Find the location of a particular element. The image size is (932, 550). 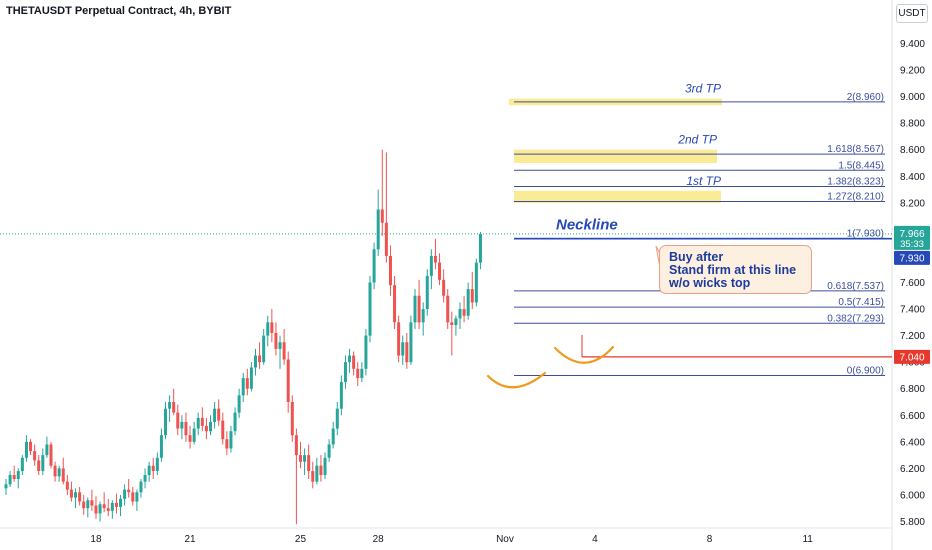

last-price-value: 7.966 is located at coordinates (911, 234).